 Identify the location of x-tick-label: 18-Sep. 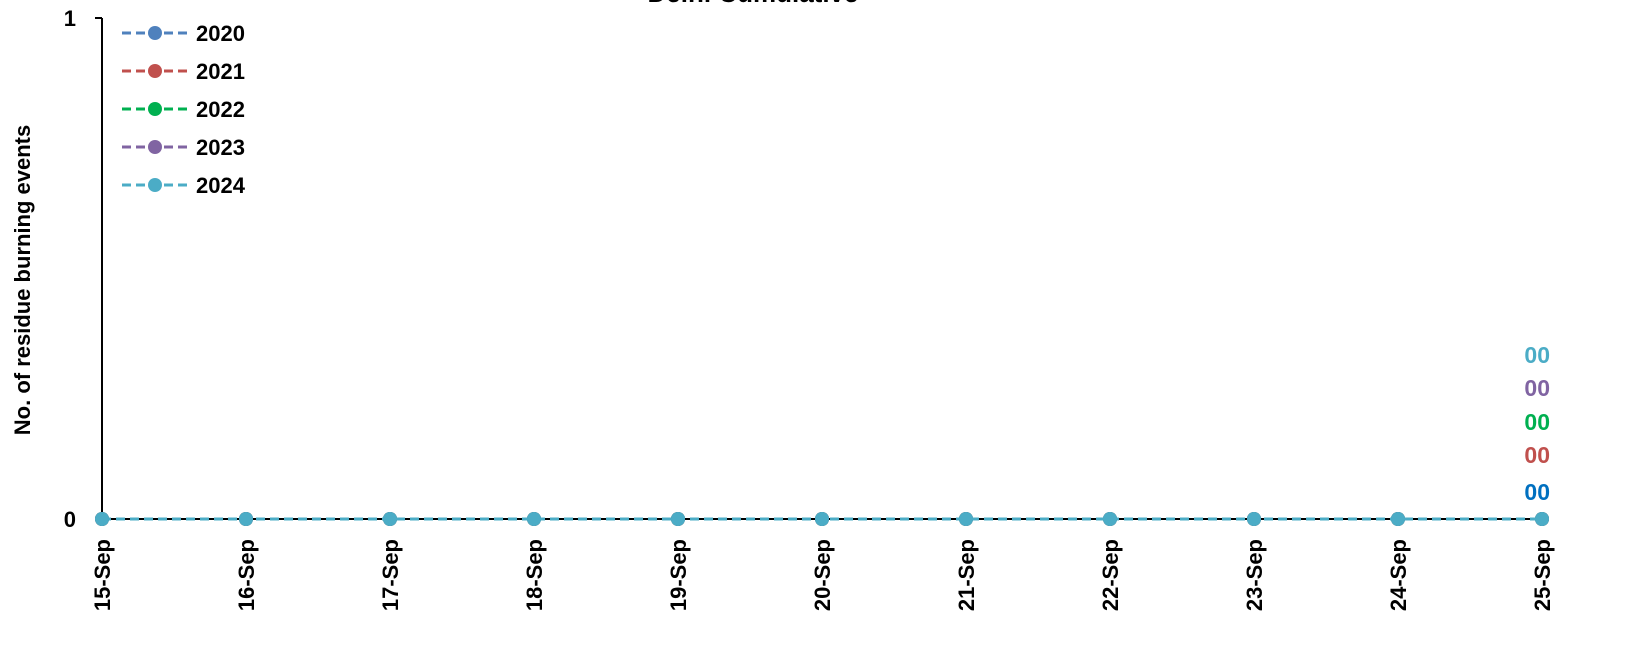
(534, 575).